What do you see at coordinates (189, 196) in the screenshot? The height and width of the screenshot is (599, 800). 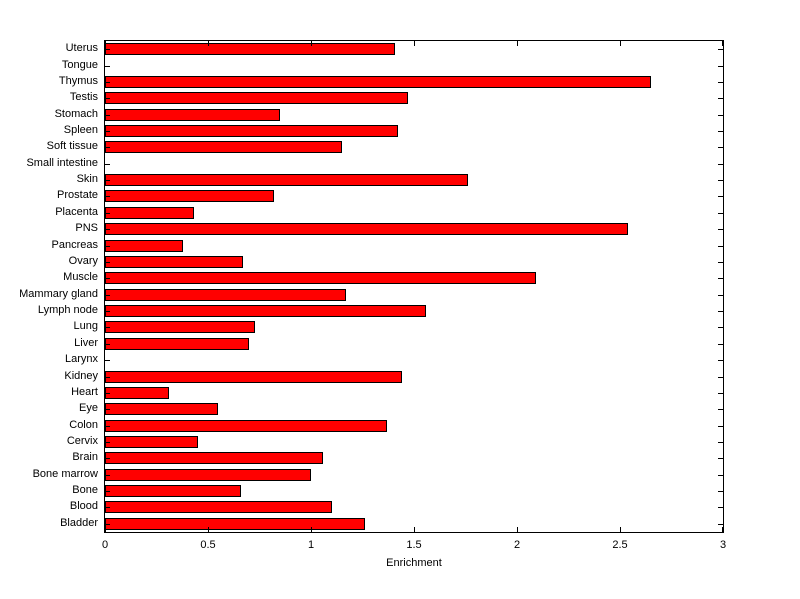 I see `bar-prostate` at bounding box center [189, 196].